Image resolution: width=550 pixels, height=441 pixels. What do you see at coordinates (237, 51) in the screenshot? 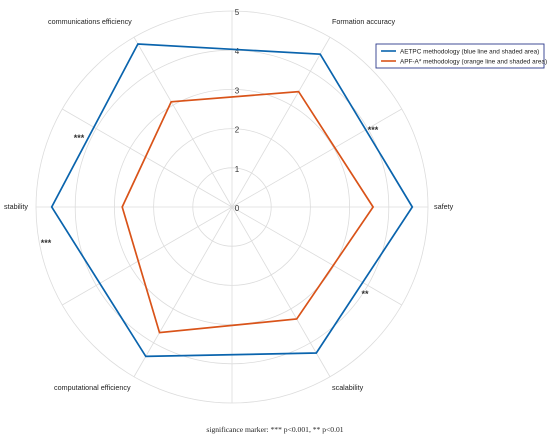
I see `radial-tick-label: 4` at bounding box center [237, 51].